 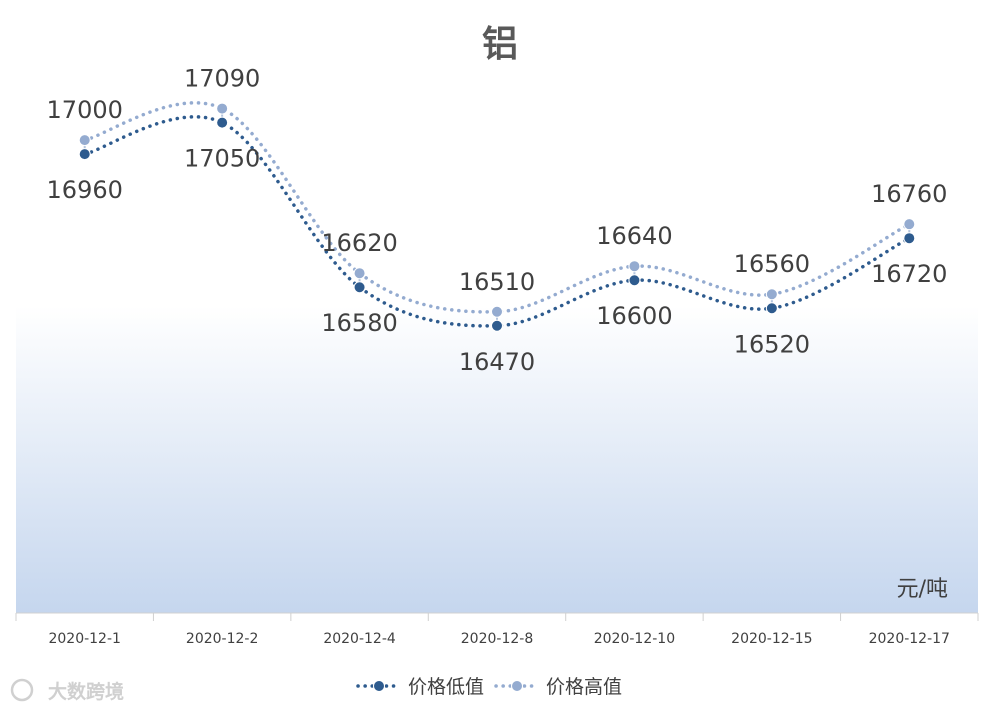 I want to click on unit-label: 元/吨, so click(x=922, y=589).